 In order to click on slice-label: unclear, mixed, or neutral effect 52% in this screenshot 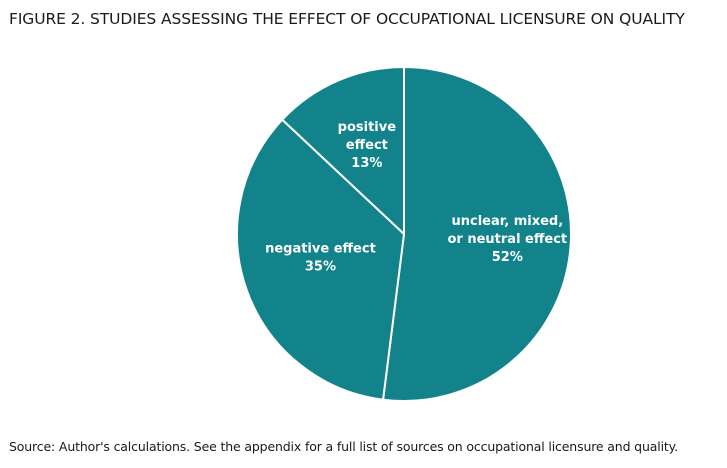, I will do `click(507, 239)`.